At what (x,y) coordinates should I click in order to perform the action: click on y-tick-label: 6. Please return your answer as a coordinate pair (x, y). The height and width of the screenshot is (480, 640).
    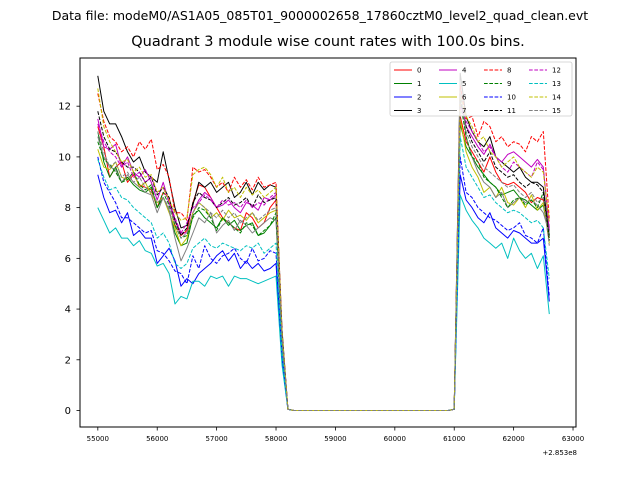
    Looking at the image, I should click on (68, 259).